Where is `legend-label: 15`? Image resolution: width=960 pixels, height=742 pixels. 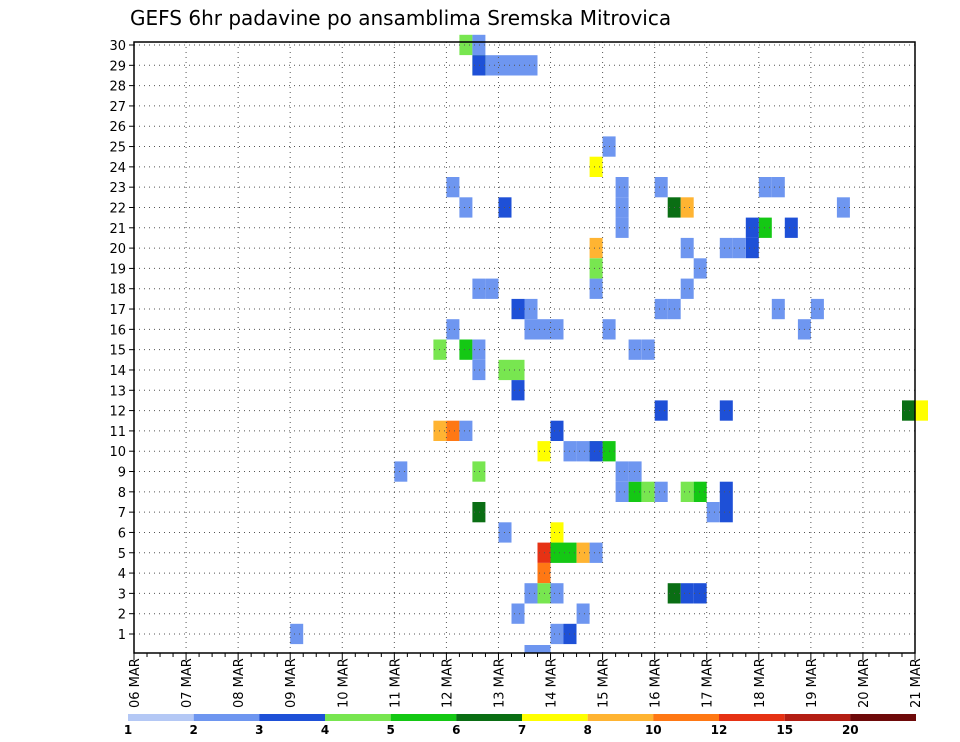
legend-label: 15 is located at coordinates (784, 730).